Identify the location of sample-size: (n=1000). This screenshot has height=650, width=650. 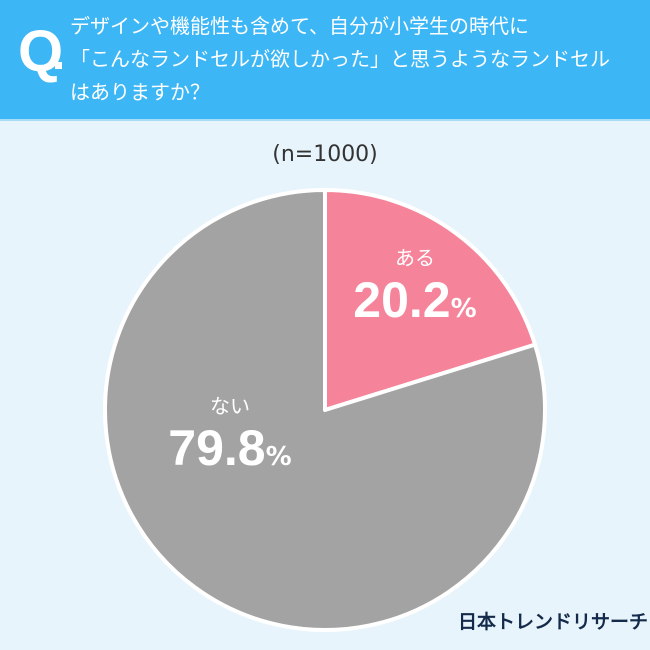
(325, 154).